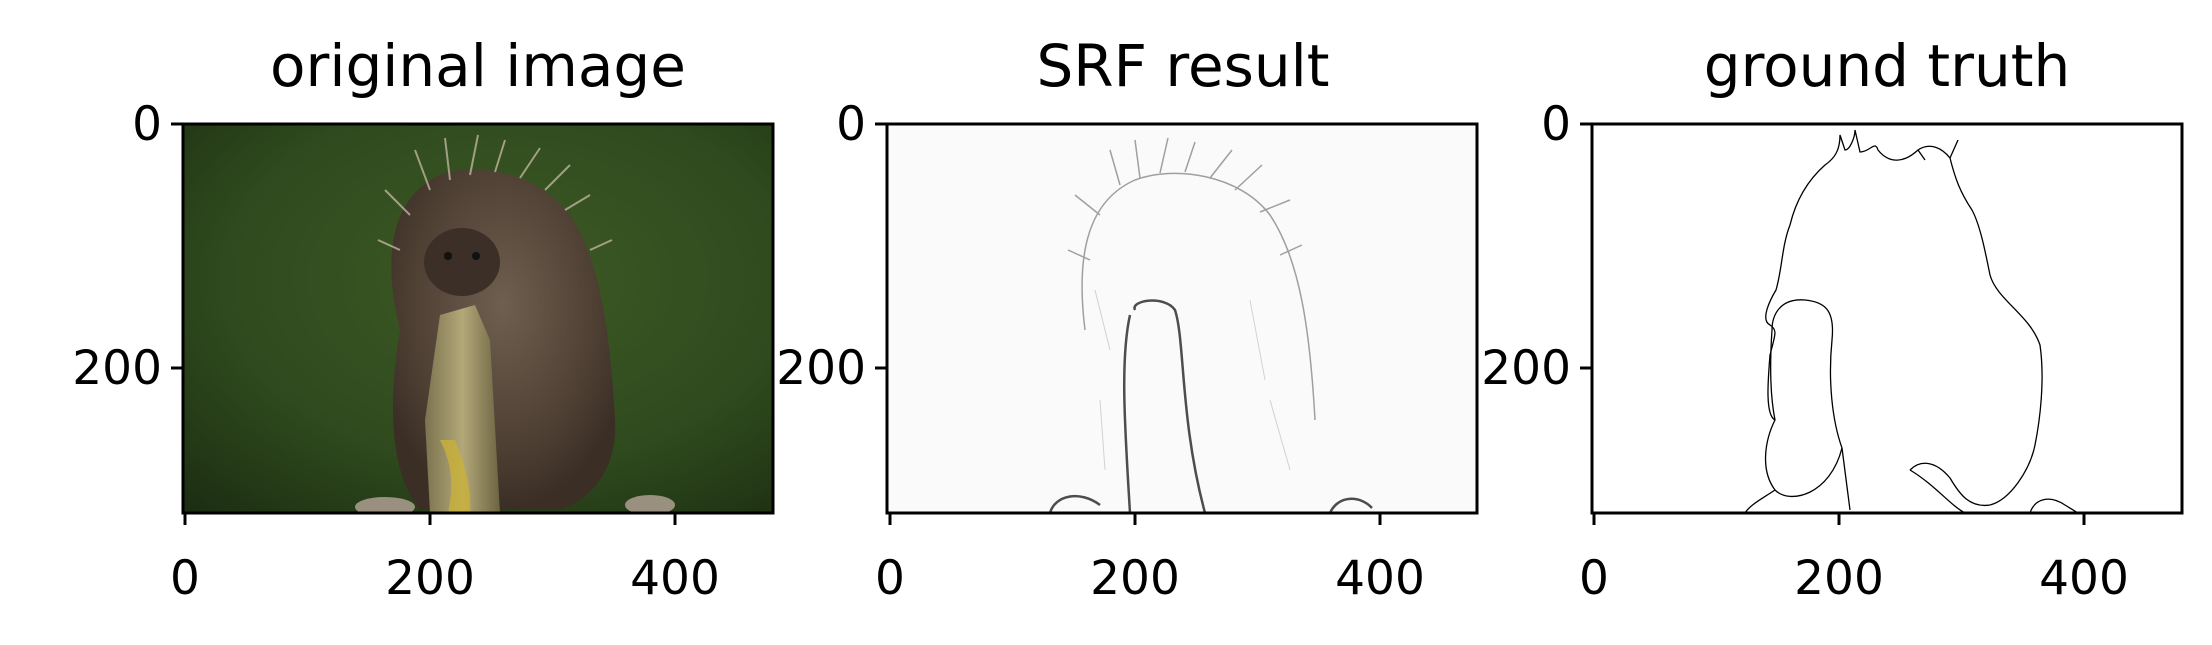 This screenshot has width=2212, height=645. I want to click on panel-title: original image, so click(478, 66).